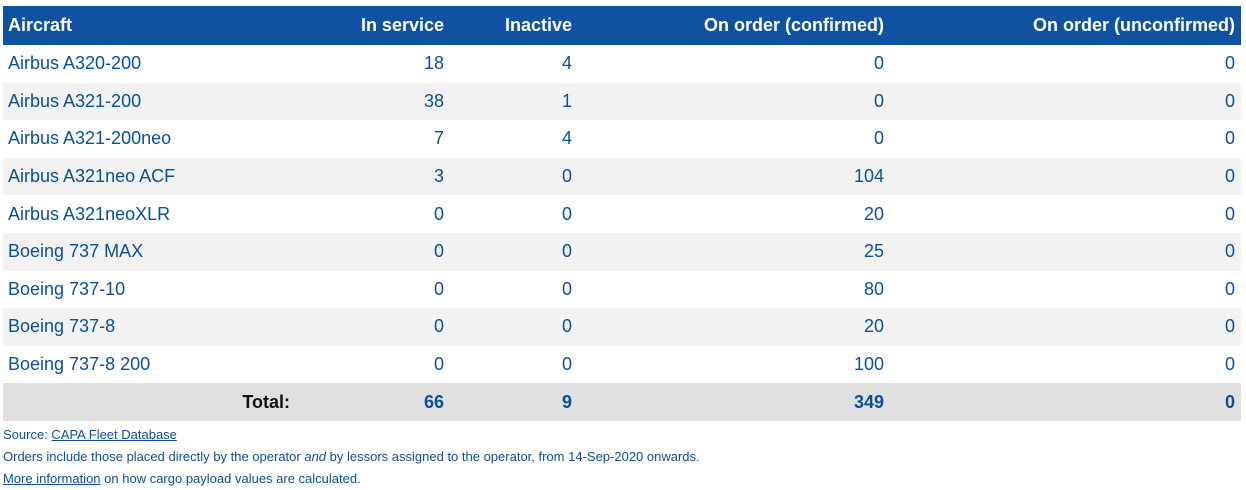  Describe the element at coordinates (438, 176) in the screenshot. I see `cell-in-service: 3` at that location.